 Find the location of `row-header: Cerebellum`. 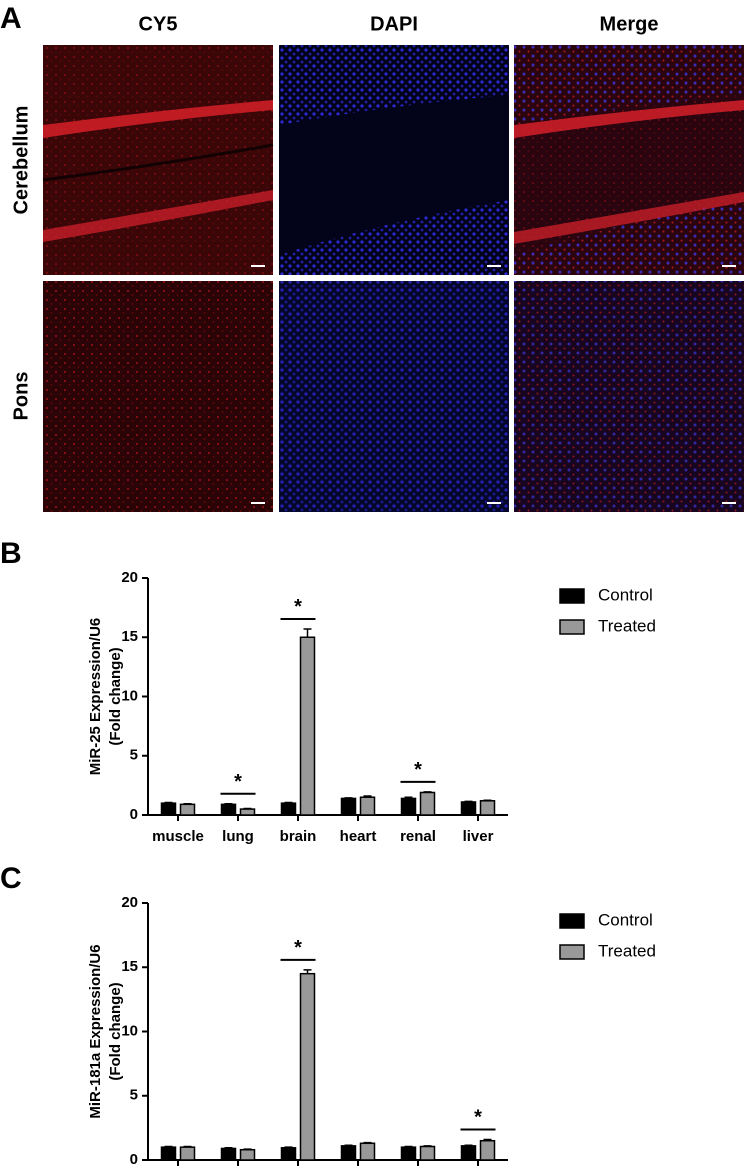

row-header: Cerebellum is located at coordinates (21, 160).